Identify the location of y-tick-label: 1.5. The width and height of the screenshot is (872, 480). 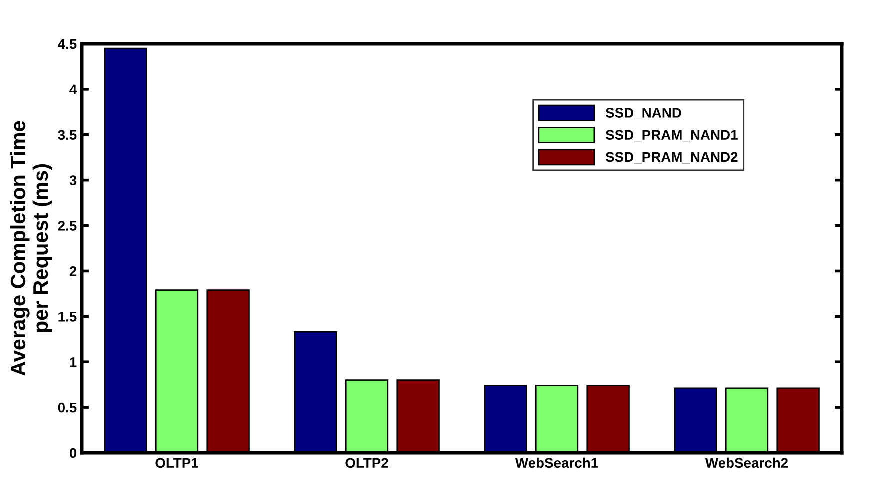
(67, 317).